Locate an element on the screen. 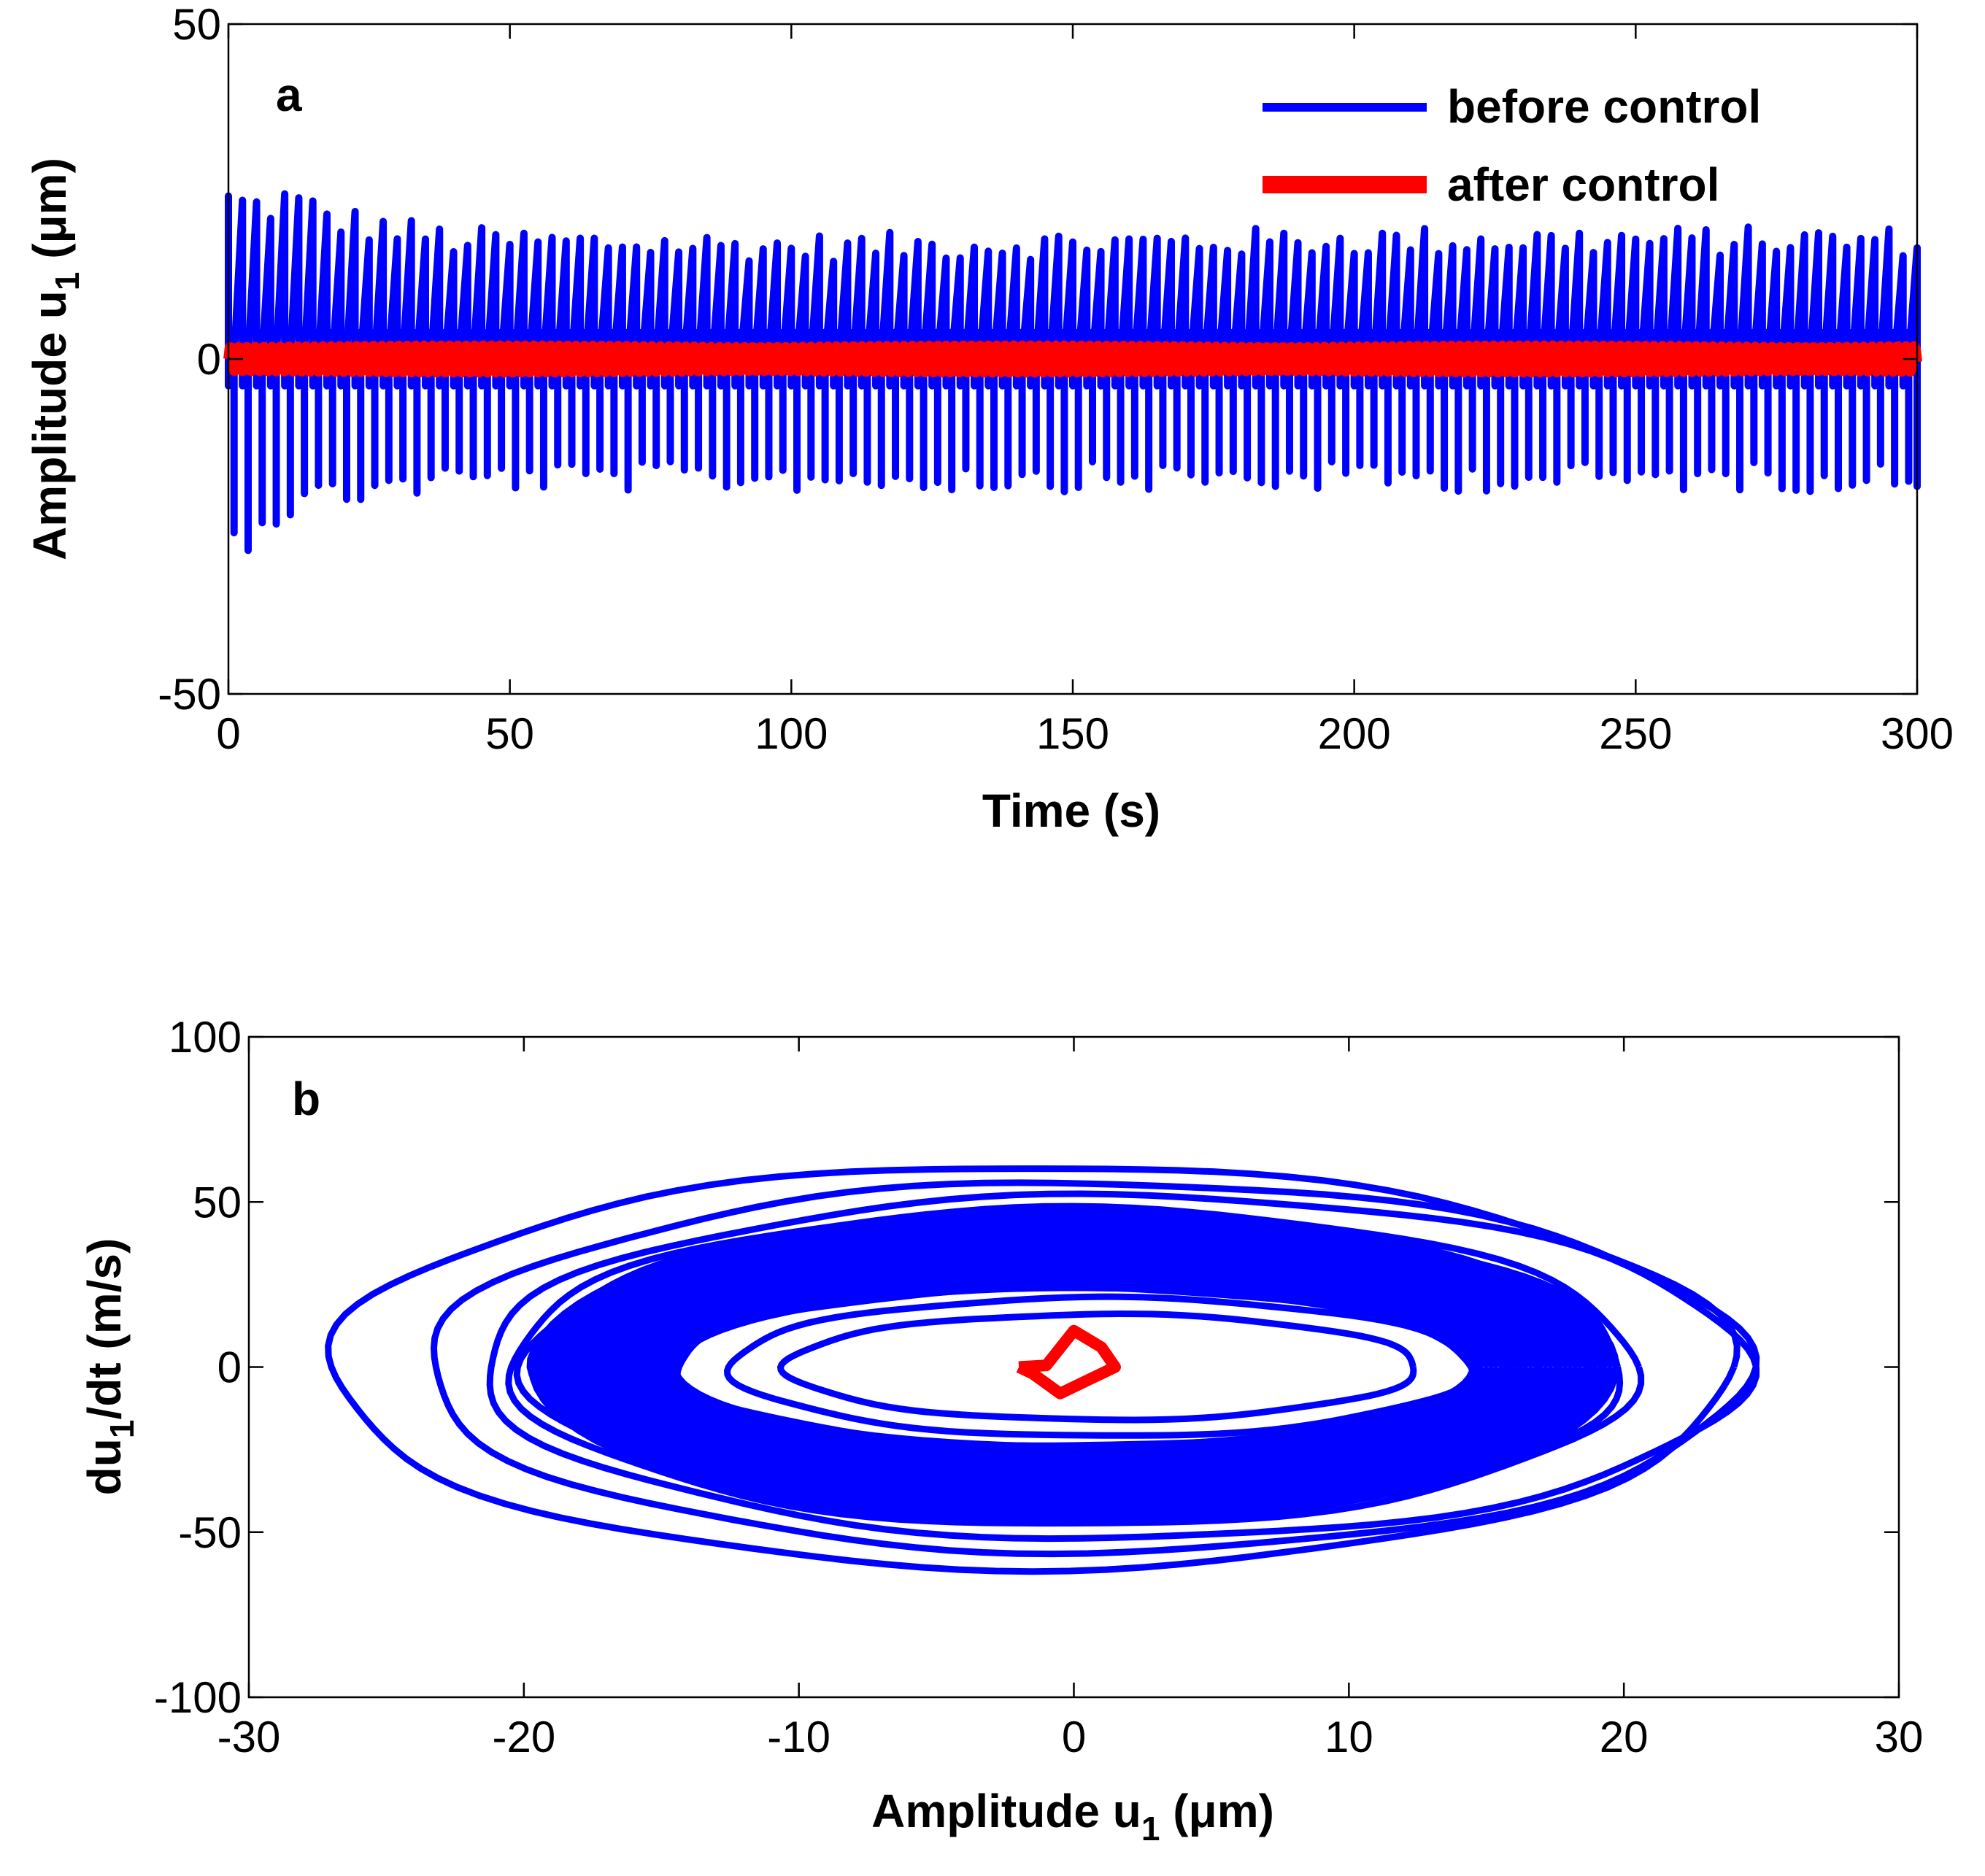 This screenshot has width=1985, height=1876. panel-b-xtick-label: 30 is located at coordinates (1899, 1737).